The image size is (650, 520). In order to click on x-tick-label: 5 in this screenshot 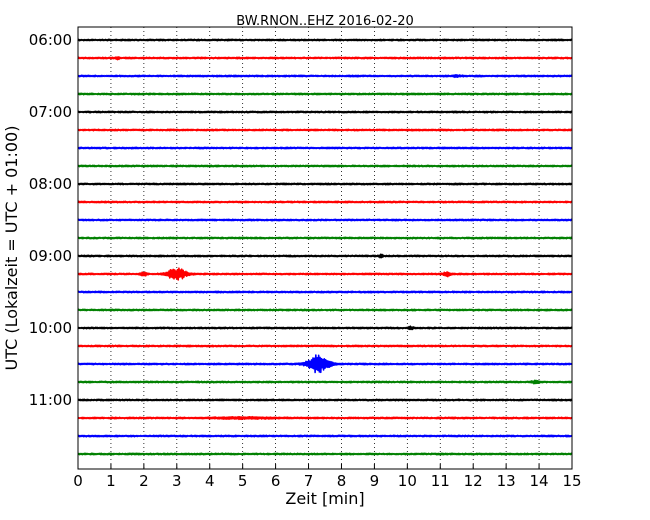, I will do `click(243, 481)`.